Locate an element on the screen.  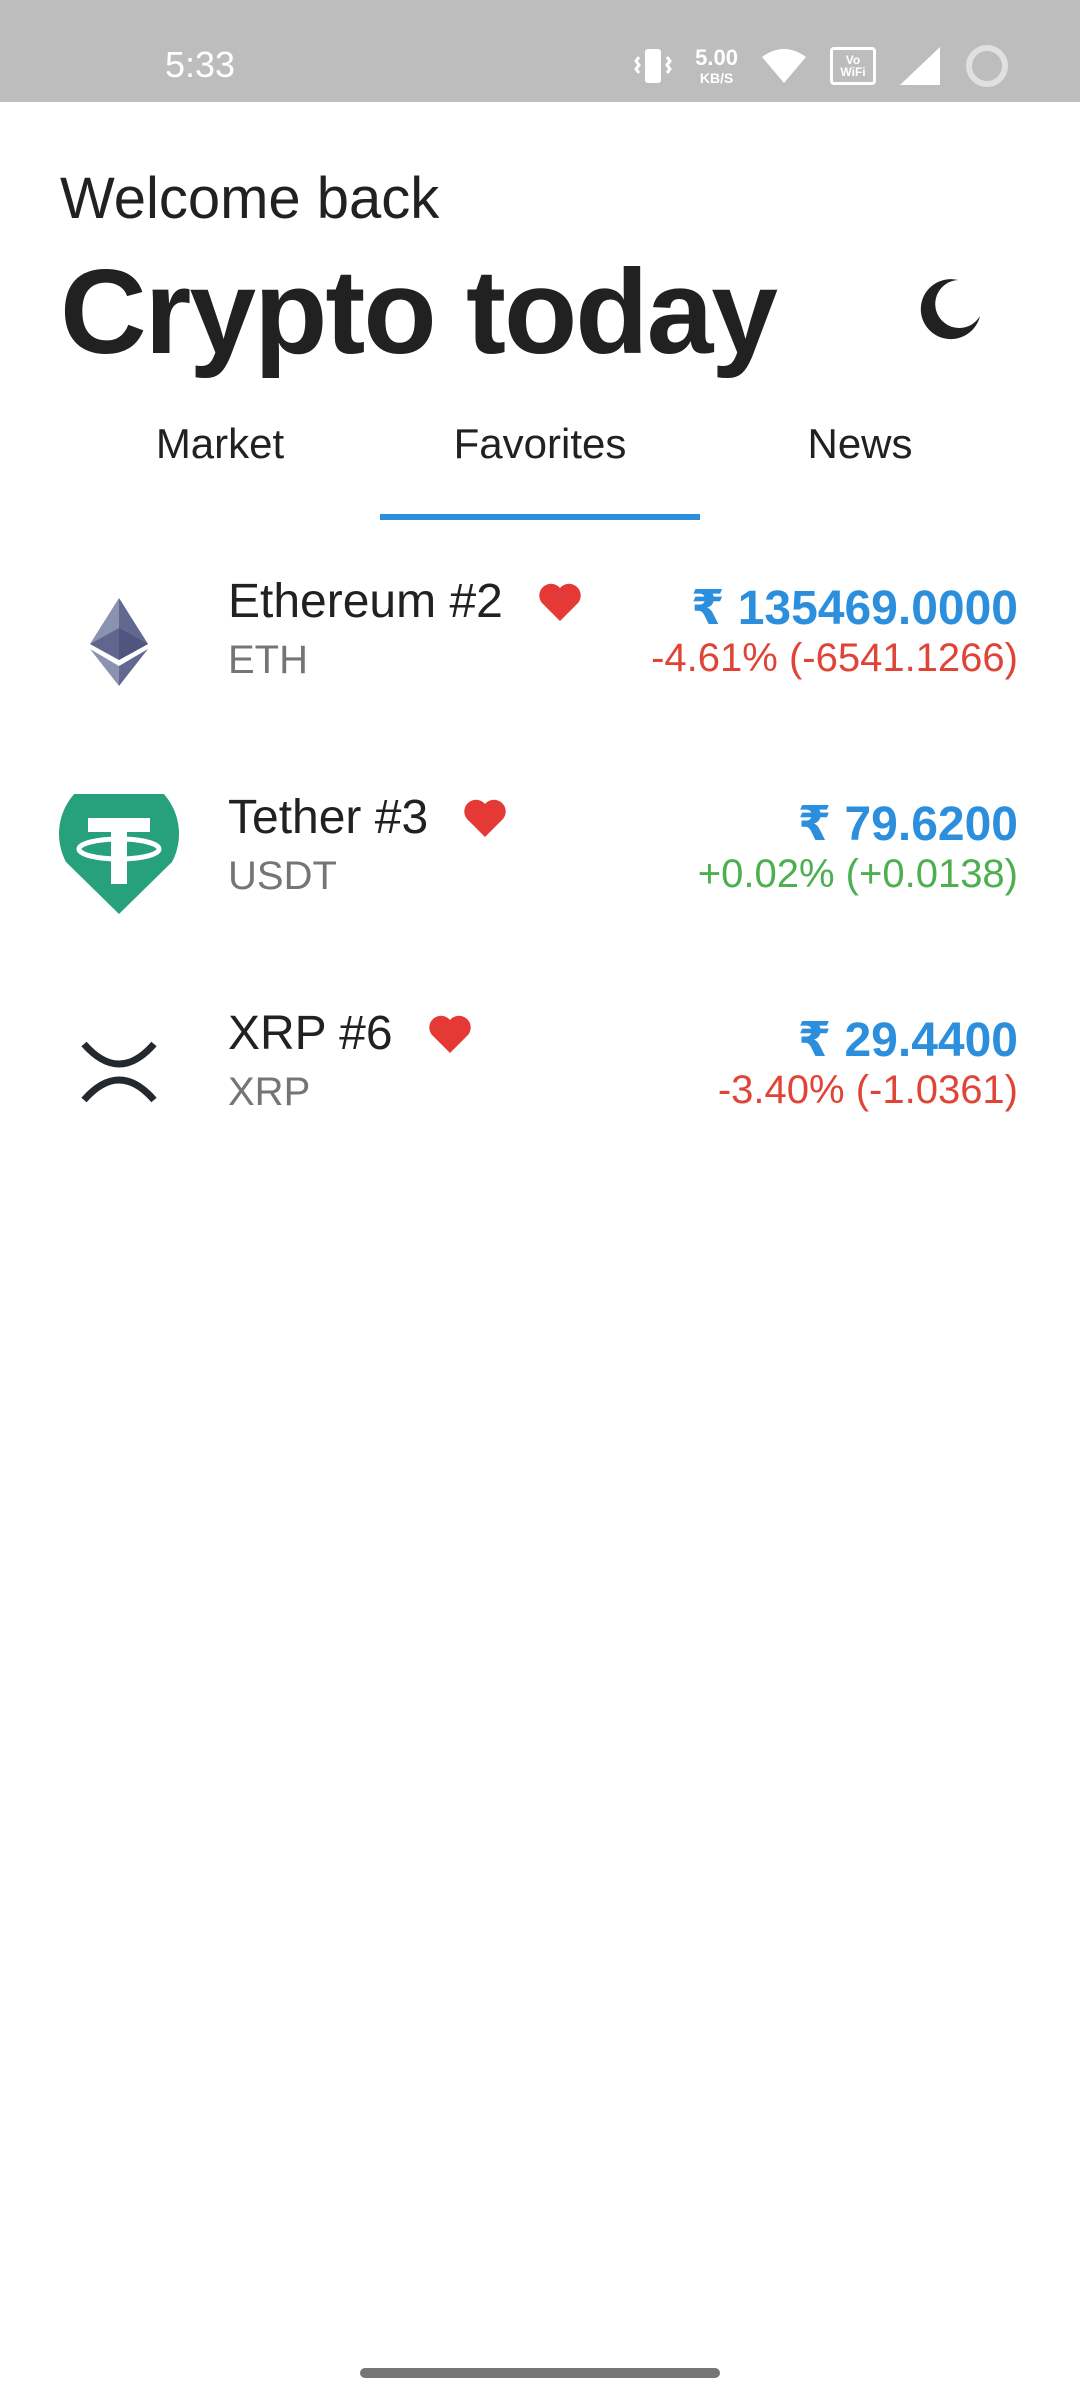
coin-name-text: Tether #3 is located at coordinates (328, 817).